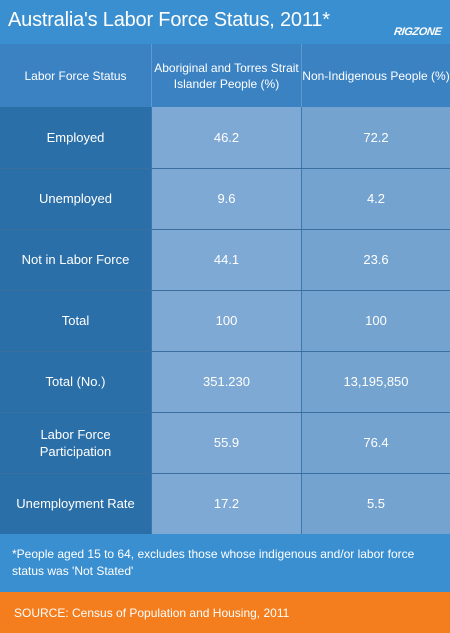 The width and height of the screenshot is (450, 633). Describe the element at coordinates (169, 20) in the screenshot. I see `page-title: Australia's Labor Force Status, 2011*` at that location.